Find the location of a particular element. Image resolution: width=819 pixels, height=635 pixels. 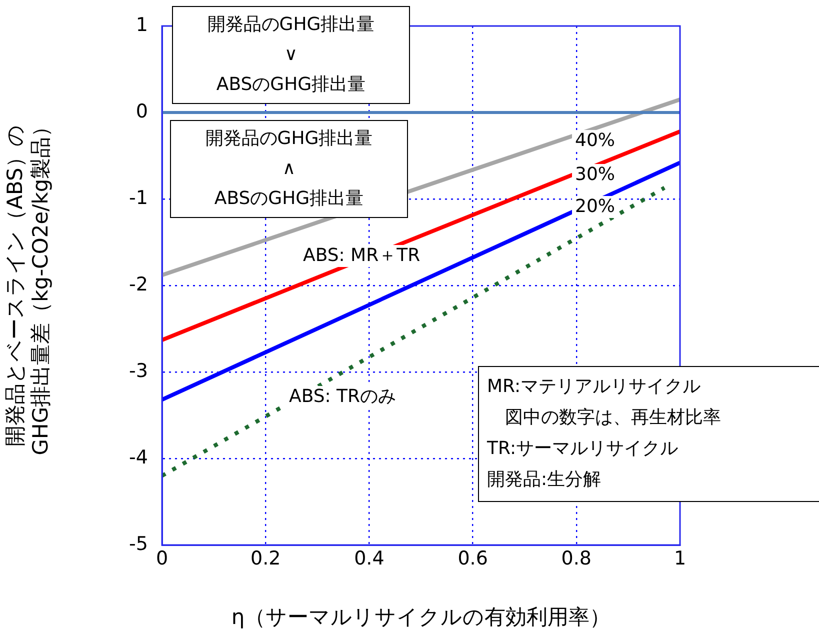

annotation: 開発品のGHG排出量 ∨ ABSのGHG排出量 is located at coordinates (291, 55).